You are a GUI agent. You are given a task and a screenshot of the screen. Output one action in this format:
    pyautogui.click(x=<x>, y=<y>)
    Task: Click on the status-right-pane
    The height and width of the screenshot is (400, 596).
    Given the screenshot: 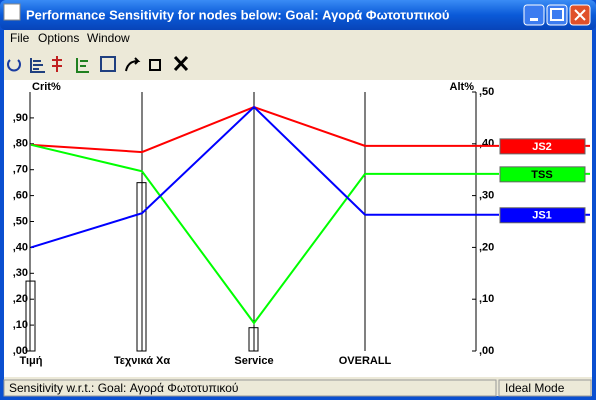 What is the action you would take?
    pyautogui.click(x=545, y=388)
    